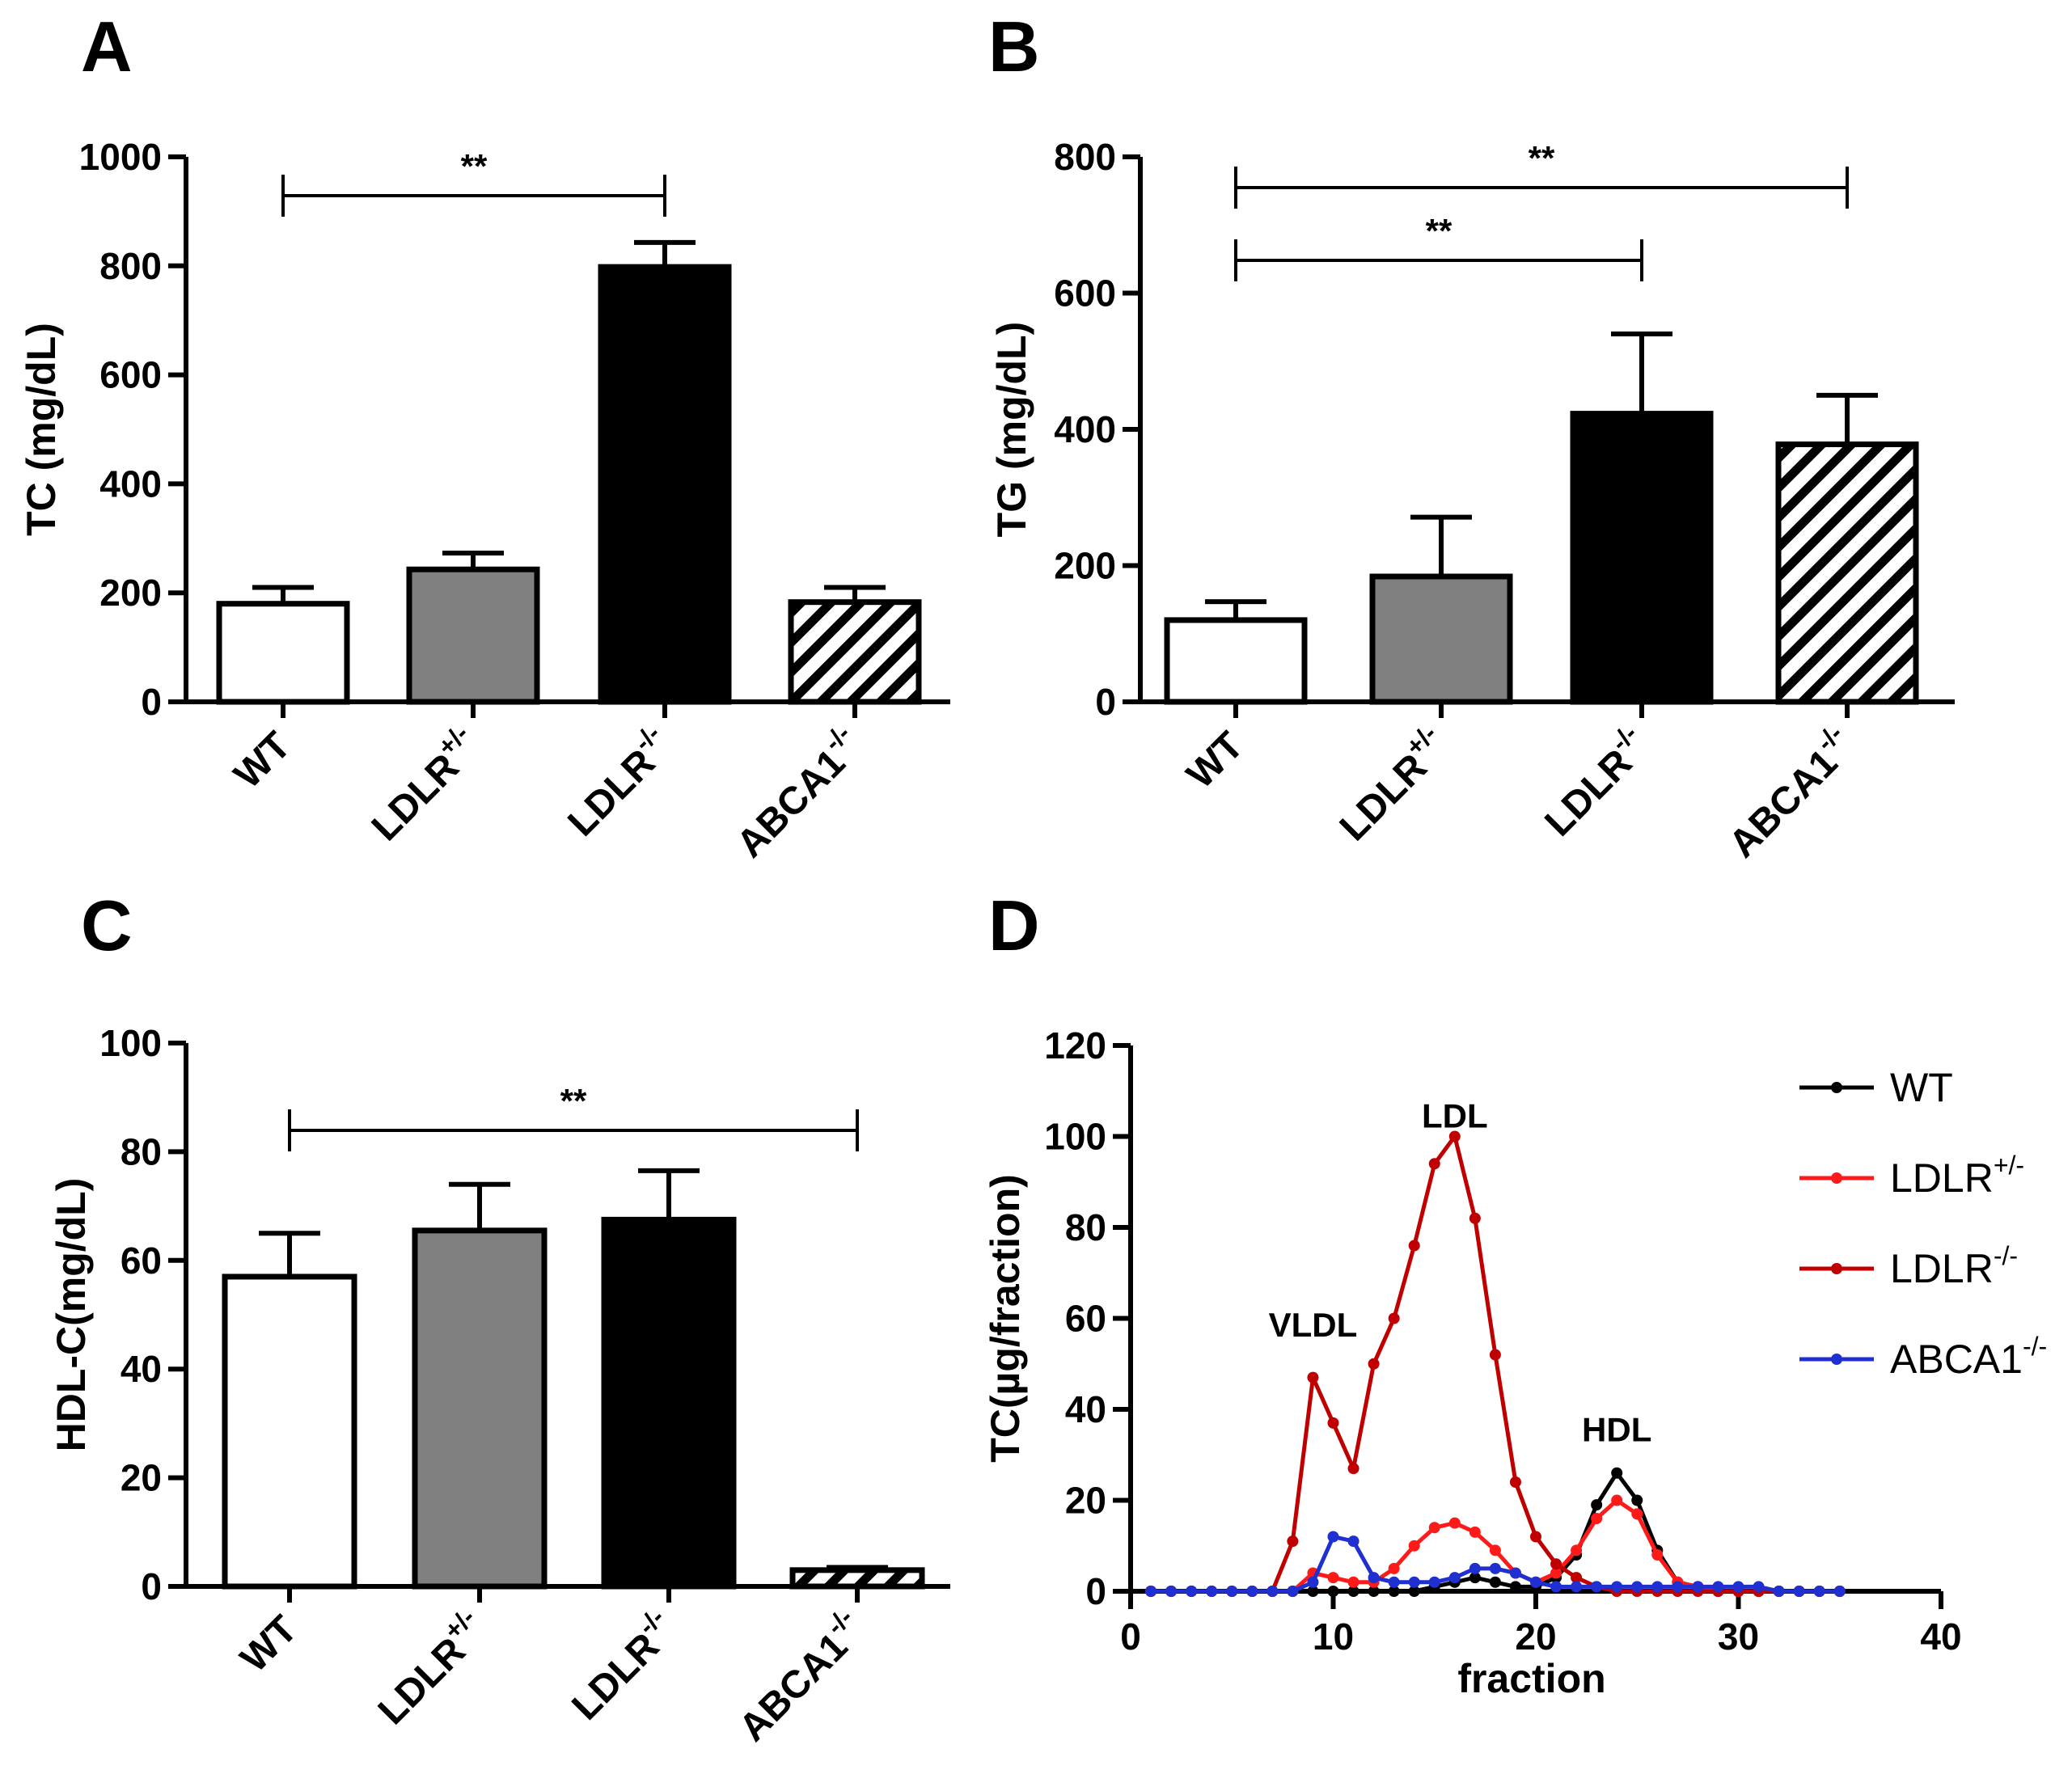 This screenshot has height=1774, width=2072. I want to click on category-label-c-0-base: WT, so click(269, 1643).